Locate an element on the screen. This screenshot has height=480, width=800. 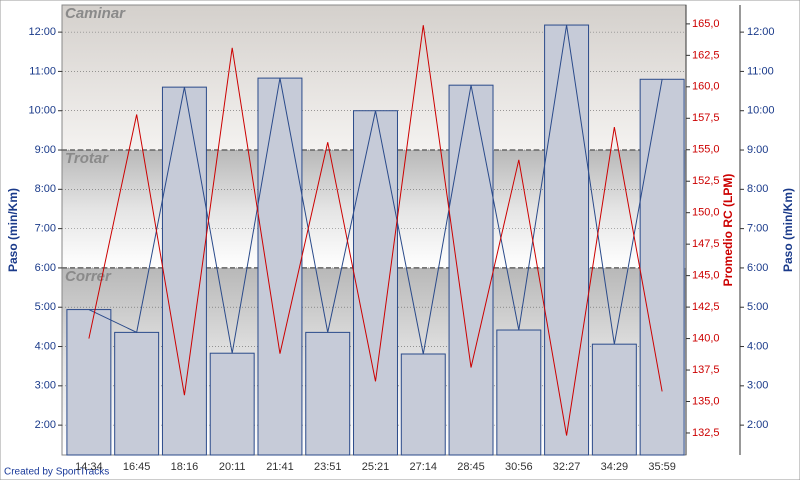
x-tick-label: 25:21 is located at coordinates (376, 467).